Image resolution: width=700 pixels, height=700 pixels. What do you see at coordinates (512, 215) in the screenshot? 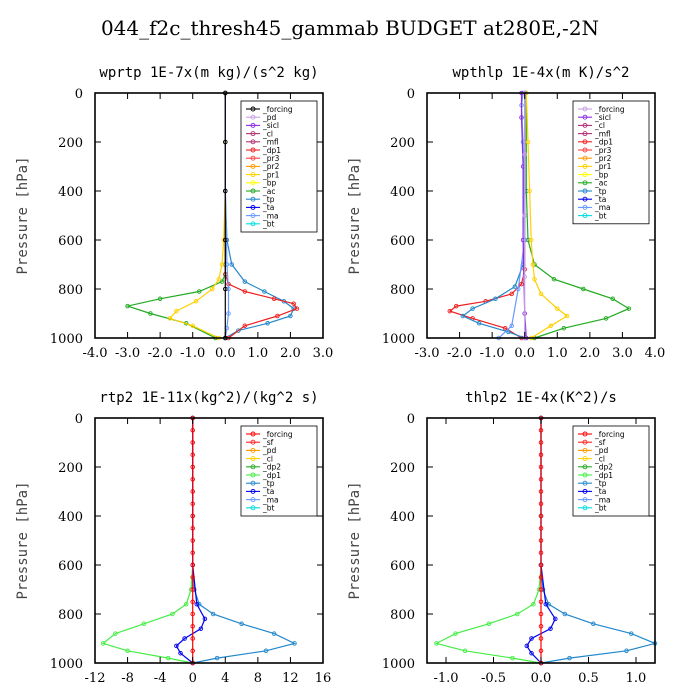
I see `series-line_ma` at bounding box center [512, 215].